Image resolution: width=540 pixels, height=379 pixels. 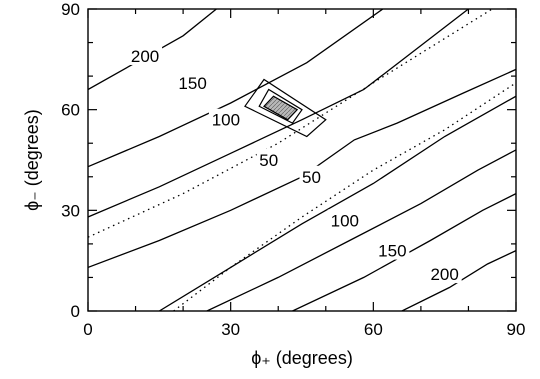 What do you see at coordinates (70, 9) in the screenshot?
I see `y-tick-label-90: 90` at bounding box center [70, 9].